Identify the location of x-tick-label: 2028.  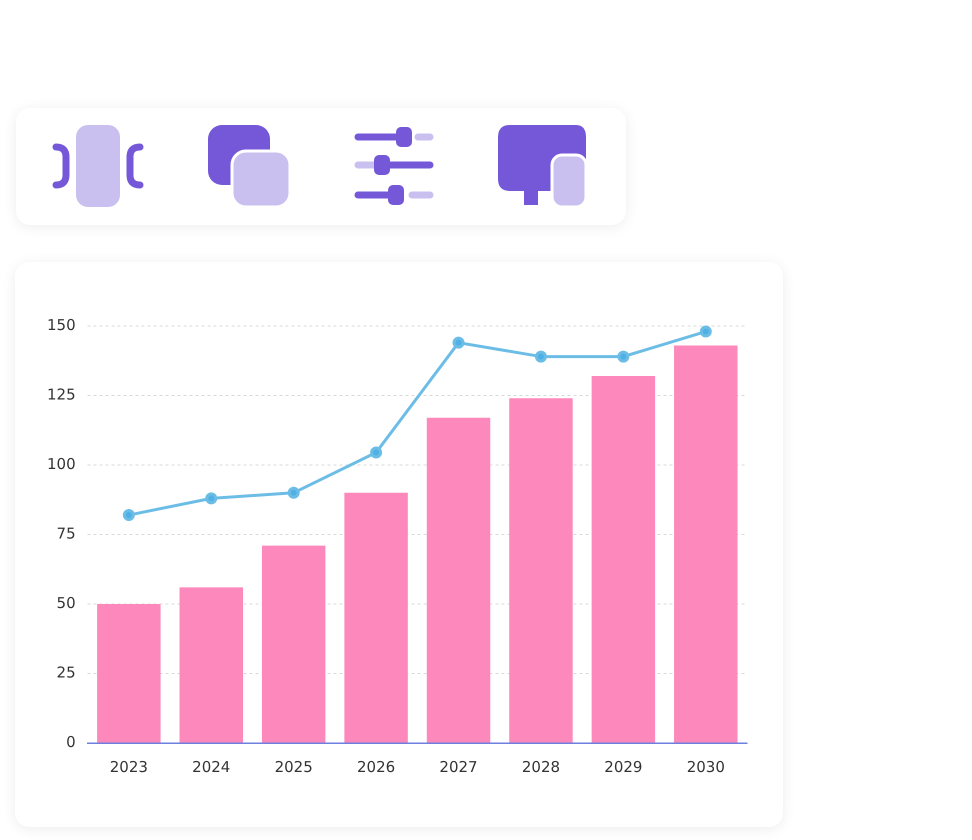
(541, 767).